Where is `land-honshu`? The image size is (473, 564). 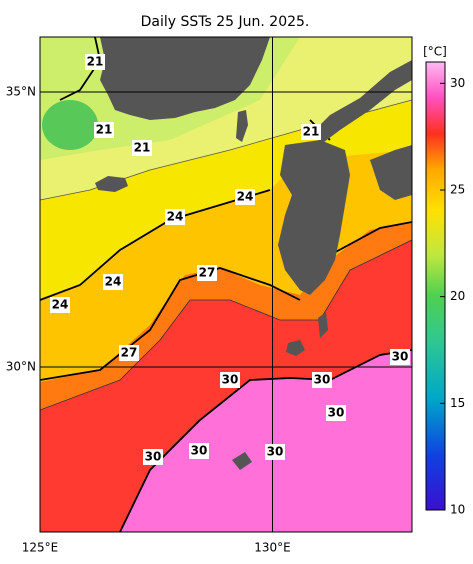
land-honshu is located at coordinates (363, 102).